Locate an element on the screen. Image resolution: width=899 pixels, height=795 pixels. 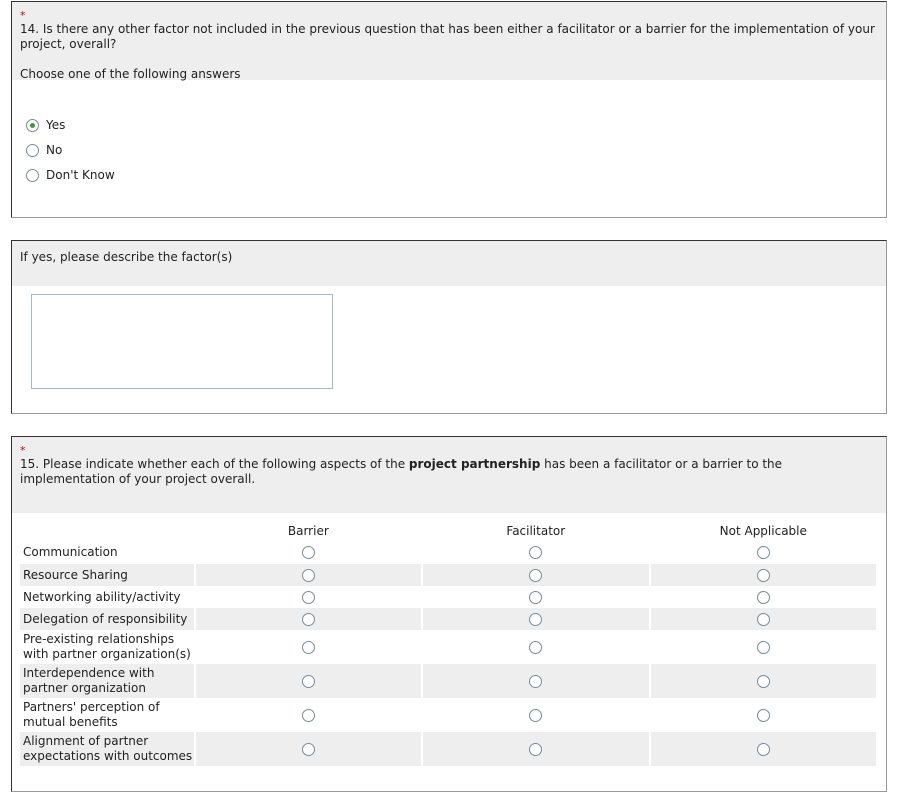
question-14b-header: If yes, please describe the factor(s) is located at coordinates (449, 263).